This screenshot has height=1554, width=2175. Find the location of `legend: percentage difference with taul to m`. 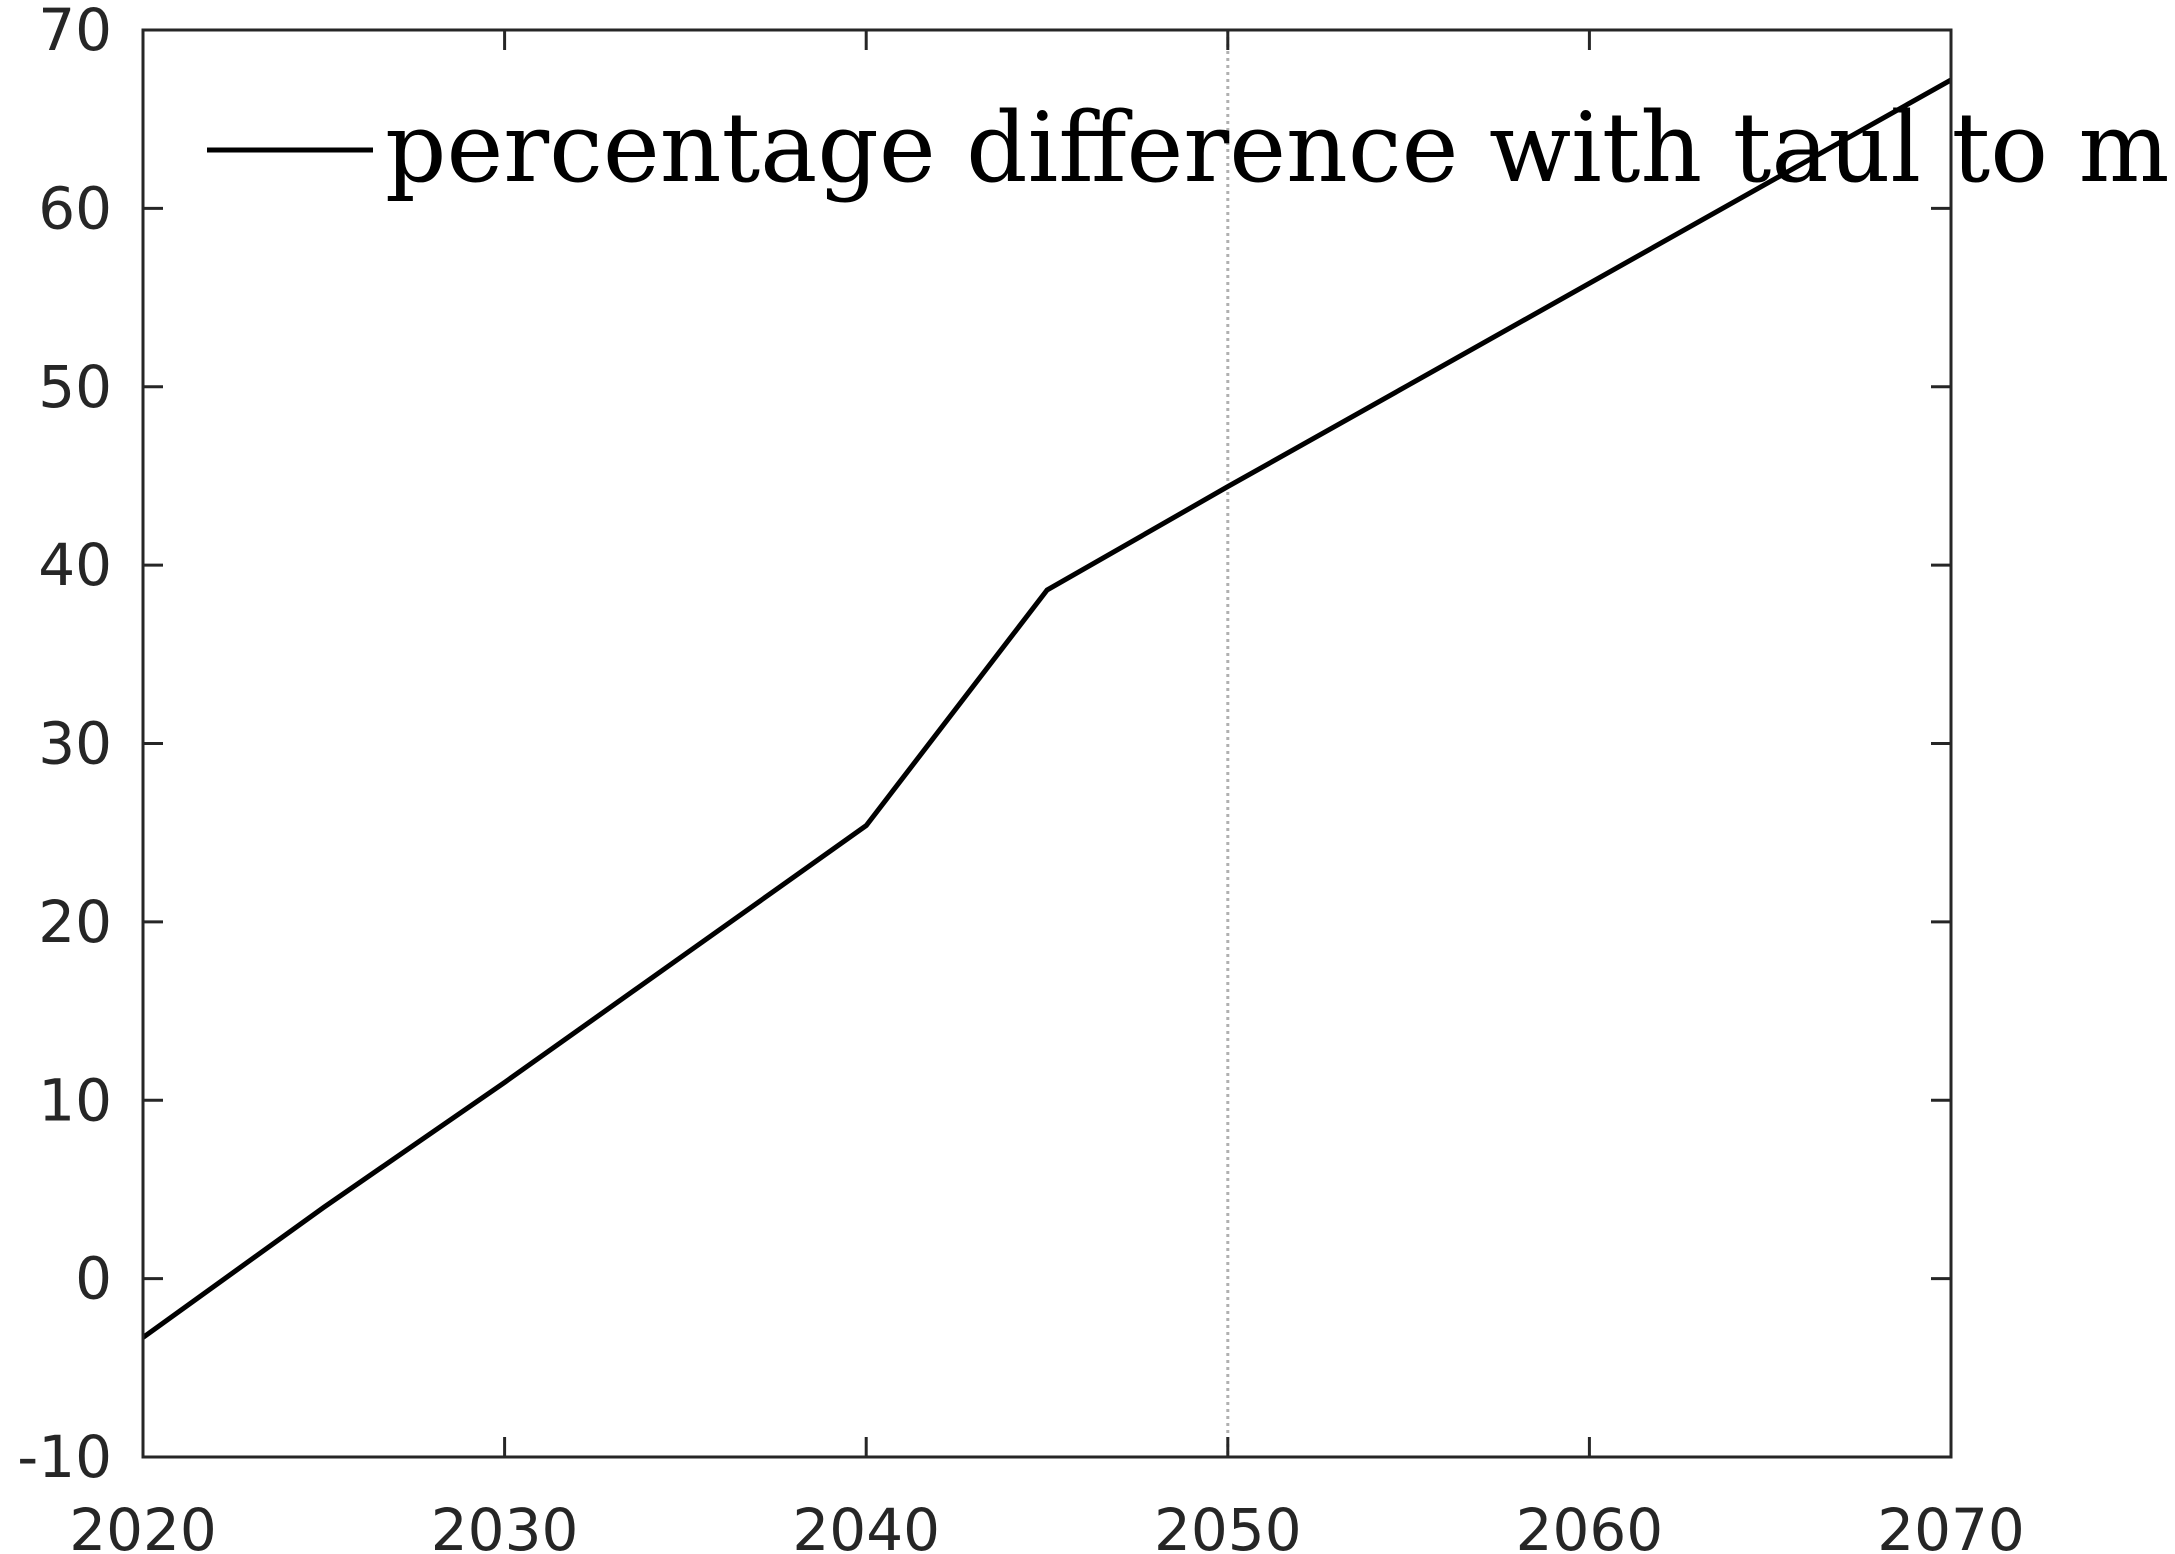

legend: percentage difference with taul to m is located at coordinates (1188, 148).